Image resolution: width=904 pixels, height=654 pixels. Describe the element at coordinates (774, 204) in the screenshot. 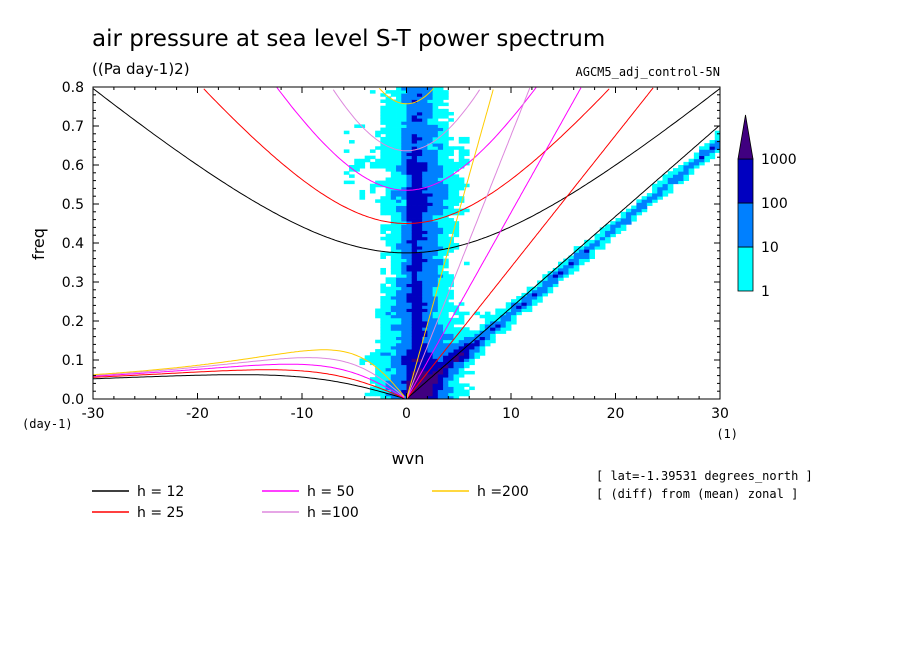

I see `colorbar-label: 100` at that location.